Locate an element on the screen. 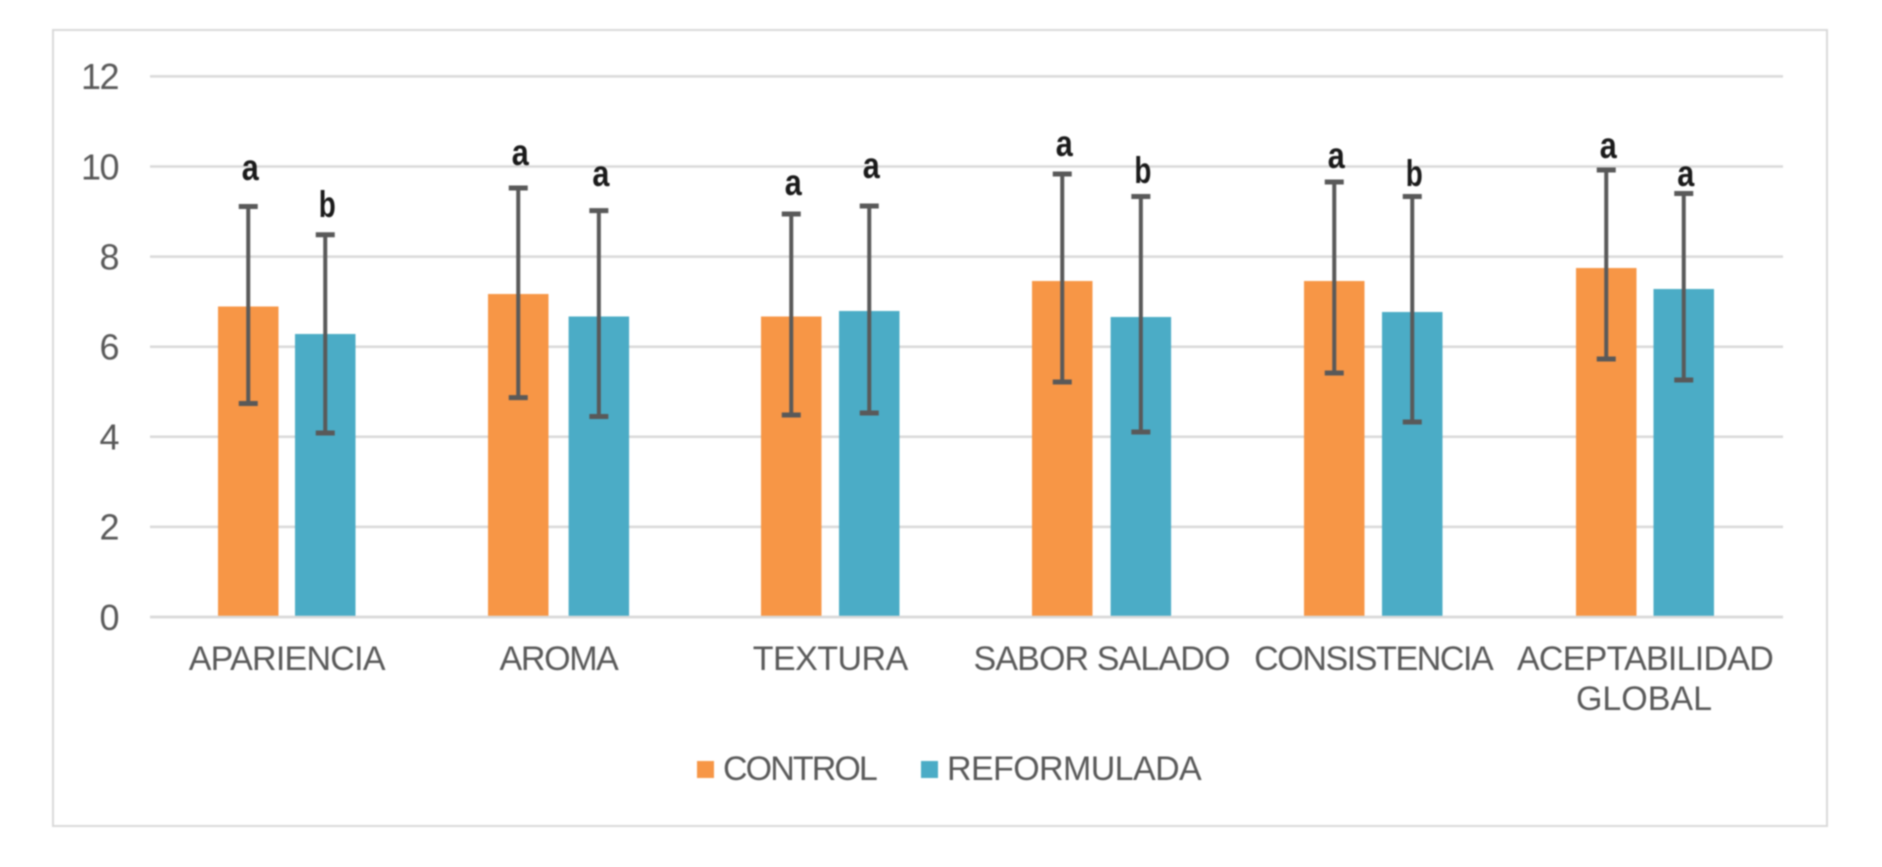 This screenshot has height=867, width=1882. svg-text: 2 is located at coordinates (108, 527).